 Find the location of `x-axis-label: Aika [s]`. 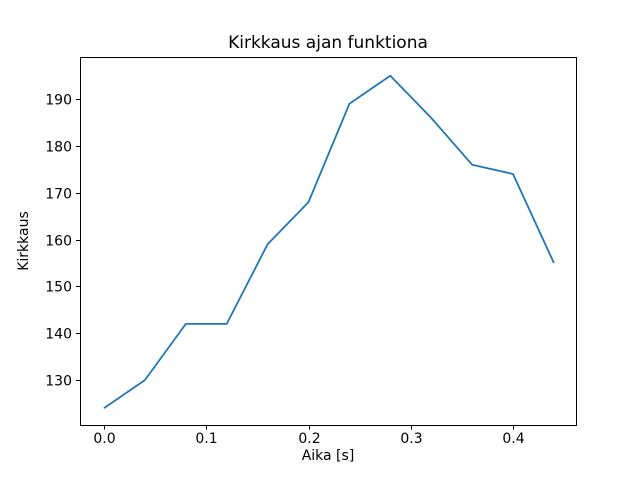

x-axis-label: Aika [s] is located at coordinates (328, 456).